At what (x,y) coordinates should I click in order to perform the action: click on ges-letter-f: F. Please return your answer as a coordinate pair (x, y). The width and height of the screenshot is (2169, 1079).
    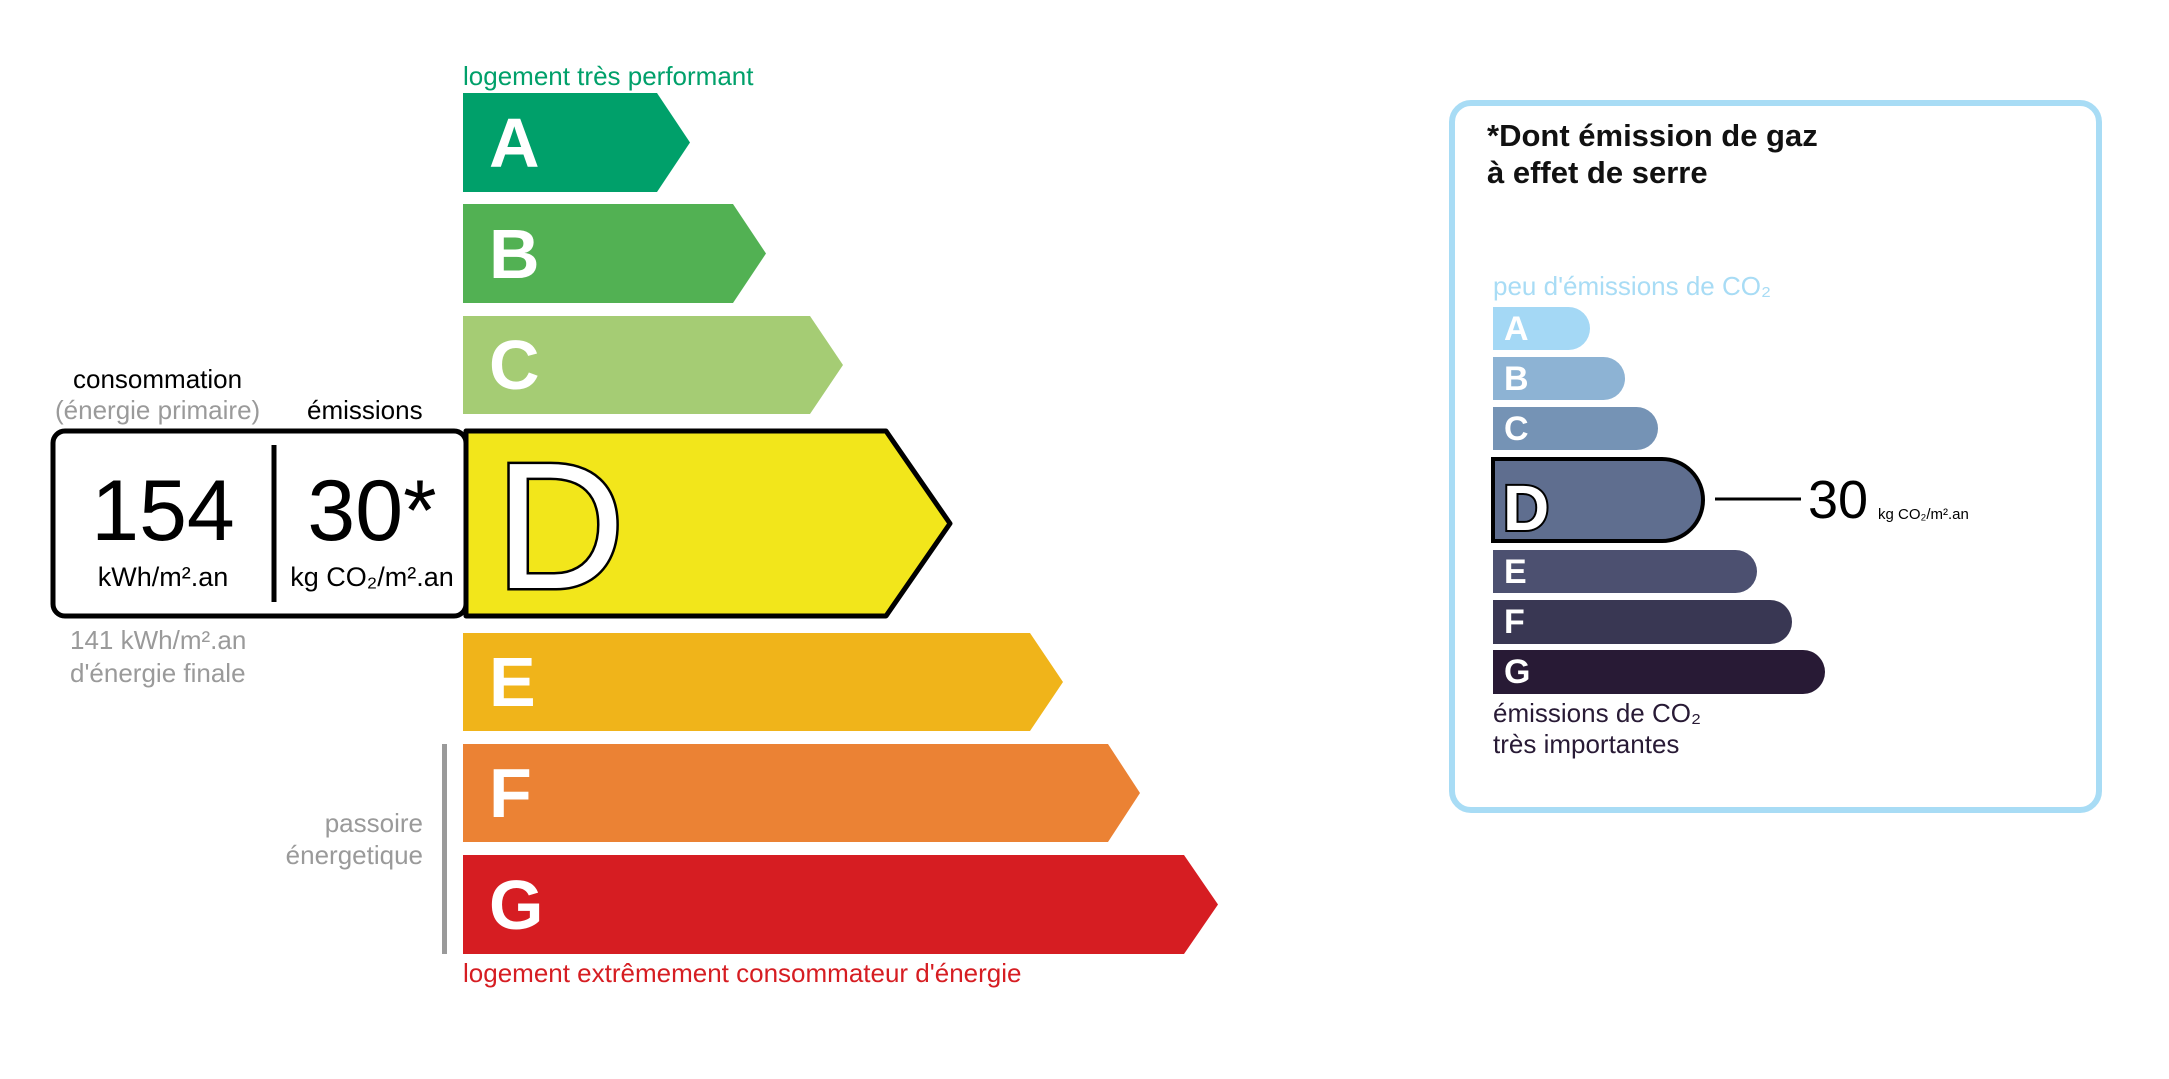
    Looking at the image, I should click on (1514, 622).